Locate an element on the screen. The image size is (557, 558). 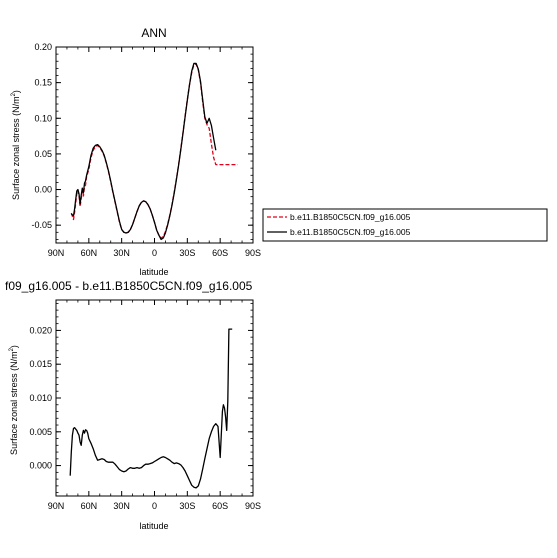
bottom-y-tick-label: 0.005 is located at coordinates (40, 432).